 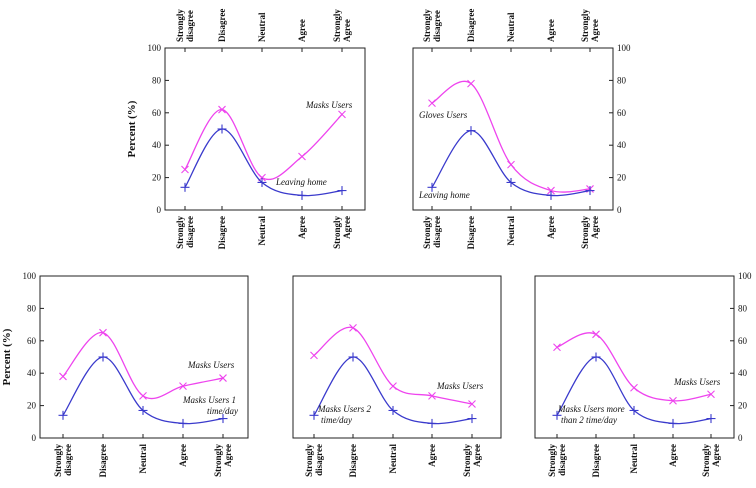 I want to click on series-annotation: Masks Users 2 time/day, so click(x=344, y=414).